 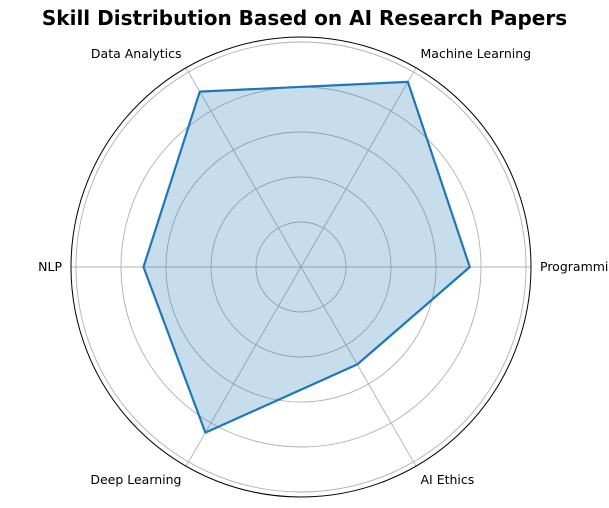 What do you see at coordinates (476, 53) in the screenshot?
I see `category-label-2: Machine Learning` at bounding box center [476, 53].